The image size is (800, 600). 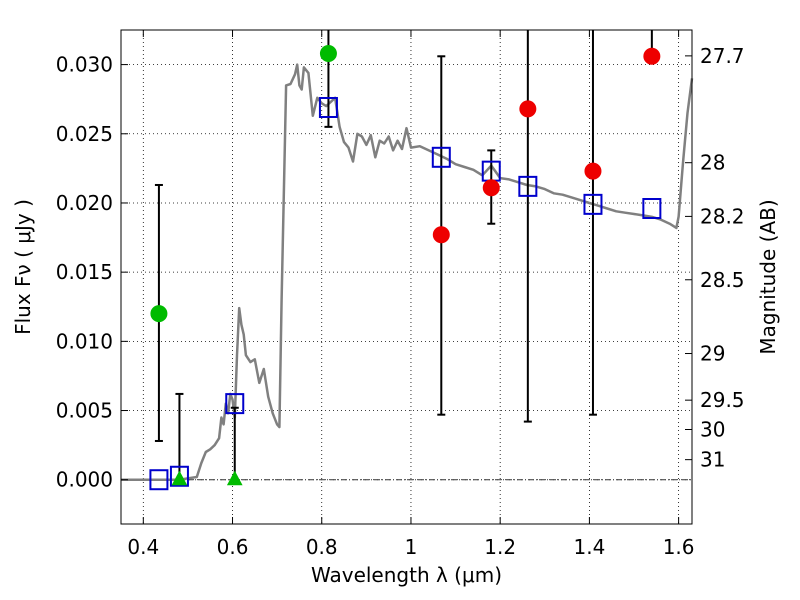 What do you see at coordinates (411, 547) in the screenshot?
I see `x-tick-label: 1` at bounding box center [411, 547].